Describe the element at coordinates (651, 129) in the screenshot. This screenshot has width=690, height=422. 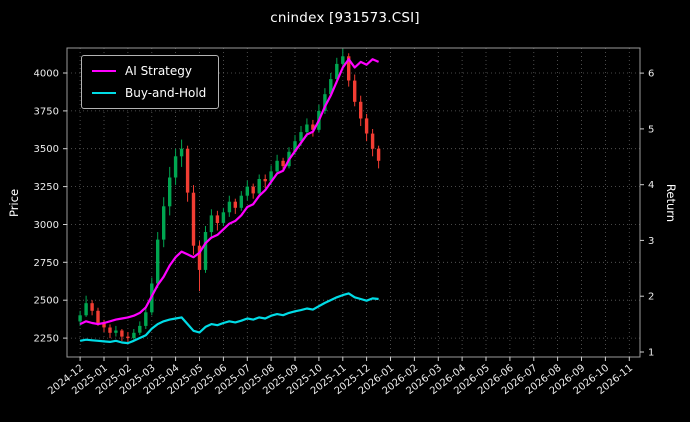
I see `svg-text: 5` at that location.